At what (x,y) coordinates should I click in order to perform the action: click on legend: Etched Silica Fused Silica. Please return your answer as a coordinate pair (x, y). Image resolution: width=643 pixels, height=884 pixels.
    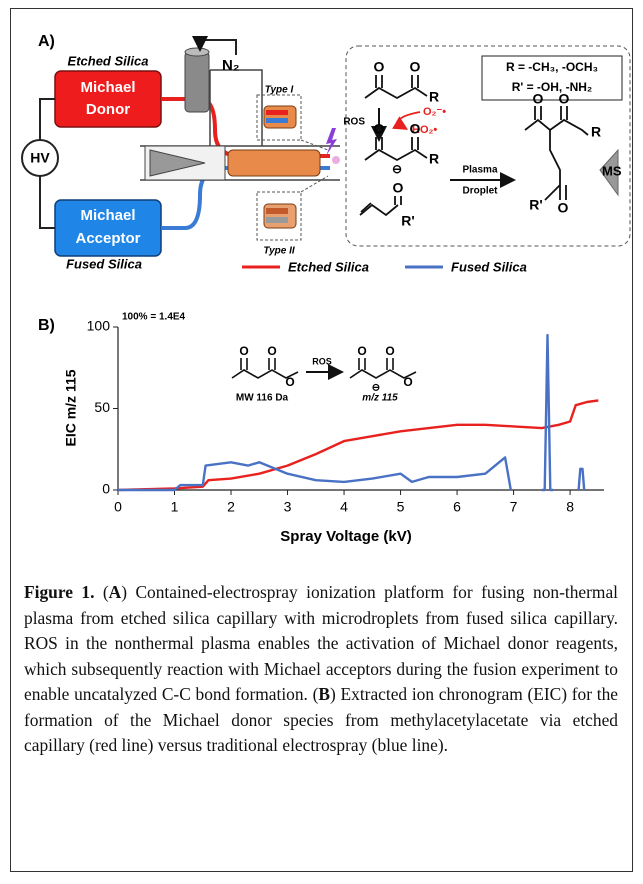
    Looking at the image, I should click on (384, 266).